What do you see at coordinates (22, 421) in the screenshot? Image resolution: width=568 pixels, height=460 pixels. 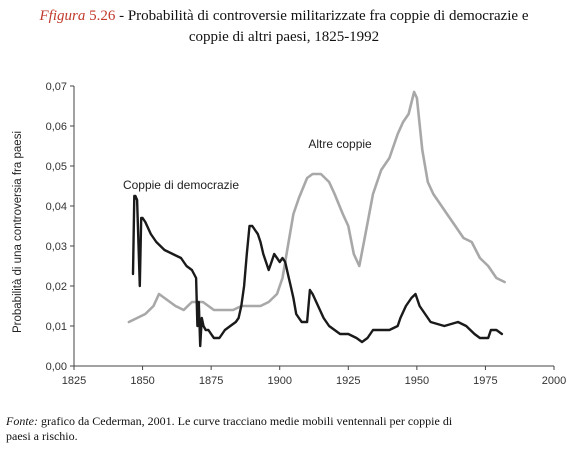 I see `source-label: Fonte:` at bounding box center [22, 421].